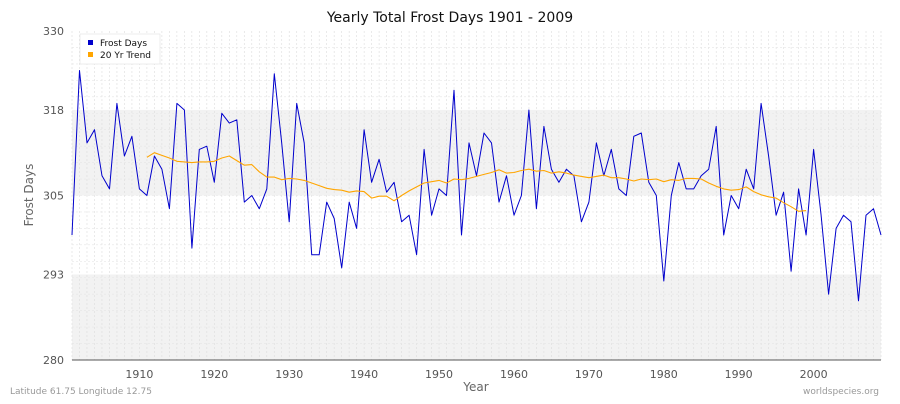  Describe the element at coordinates (53, 31) in the screenshot. I see `y-tick-label: 330` at that location.